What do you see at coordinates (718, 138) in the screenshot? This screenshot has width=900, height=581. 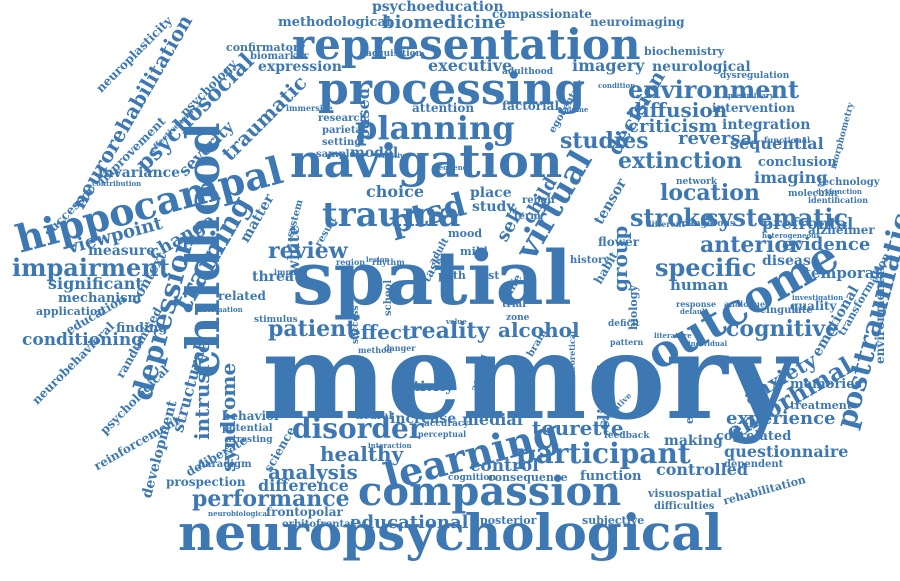 I see `word-reversal: reversal` at bounding box center [718, 138].